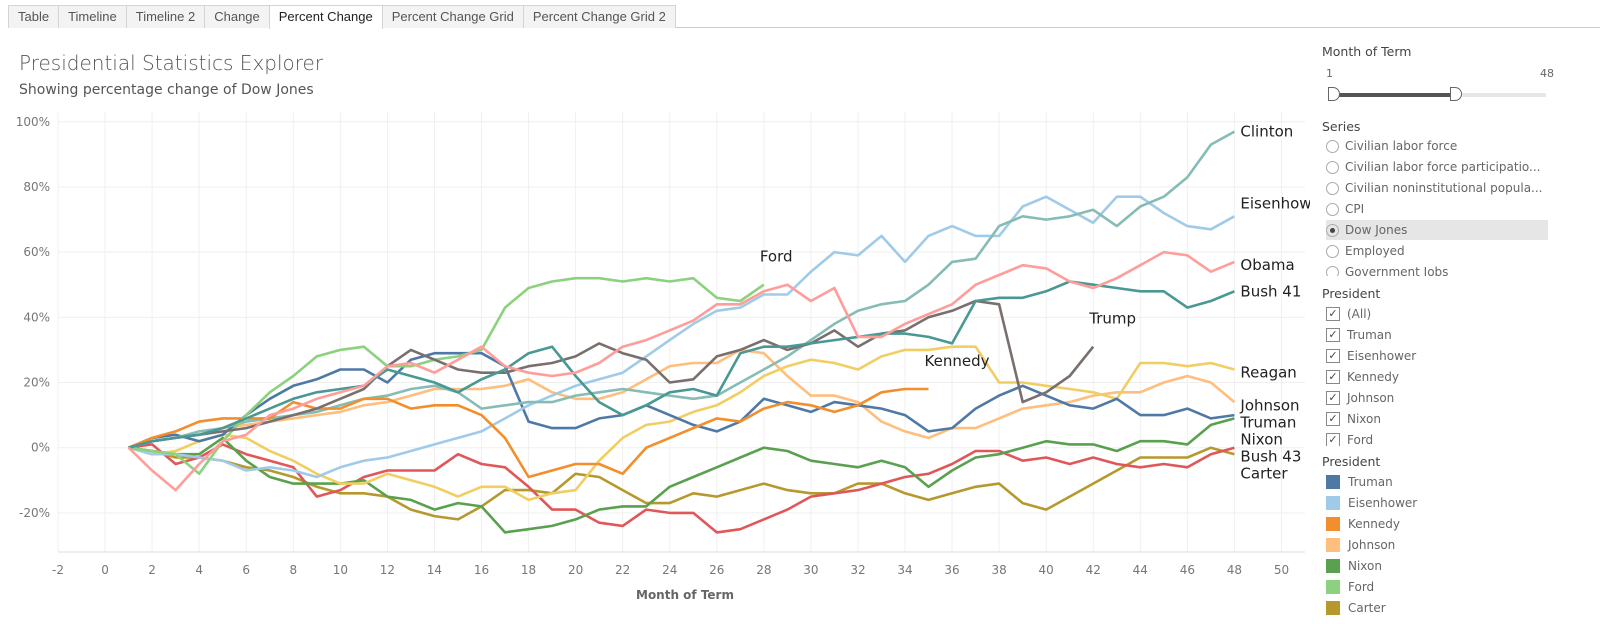 This screenshot has height=624, width=1600. Describe the element at coordinates (1397, 270) in the screenshot. I see `series-option-label: Government Jobs` at that location.